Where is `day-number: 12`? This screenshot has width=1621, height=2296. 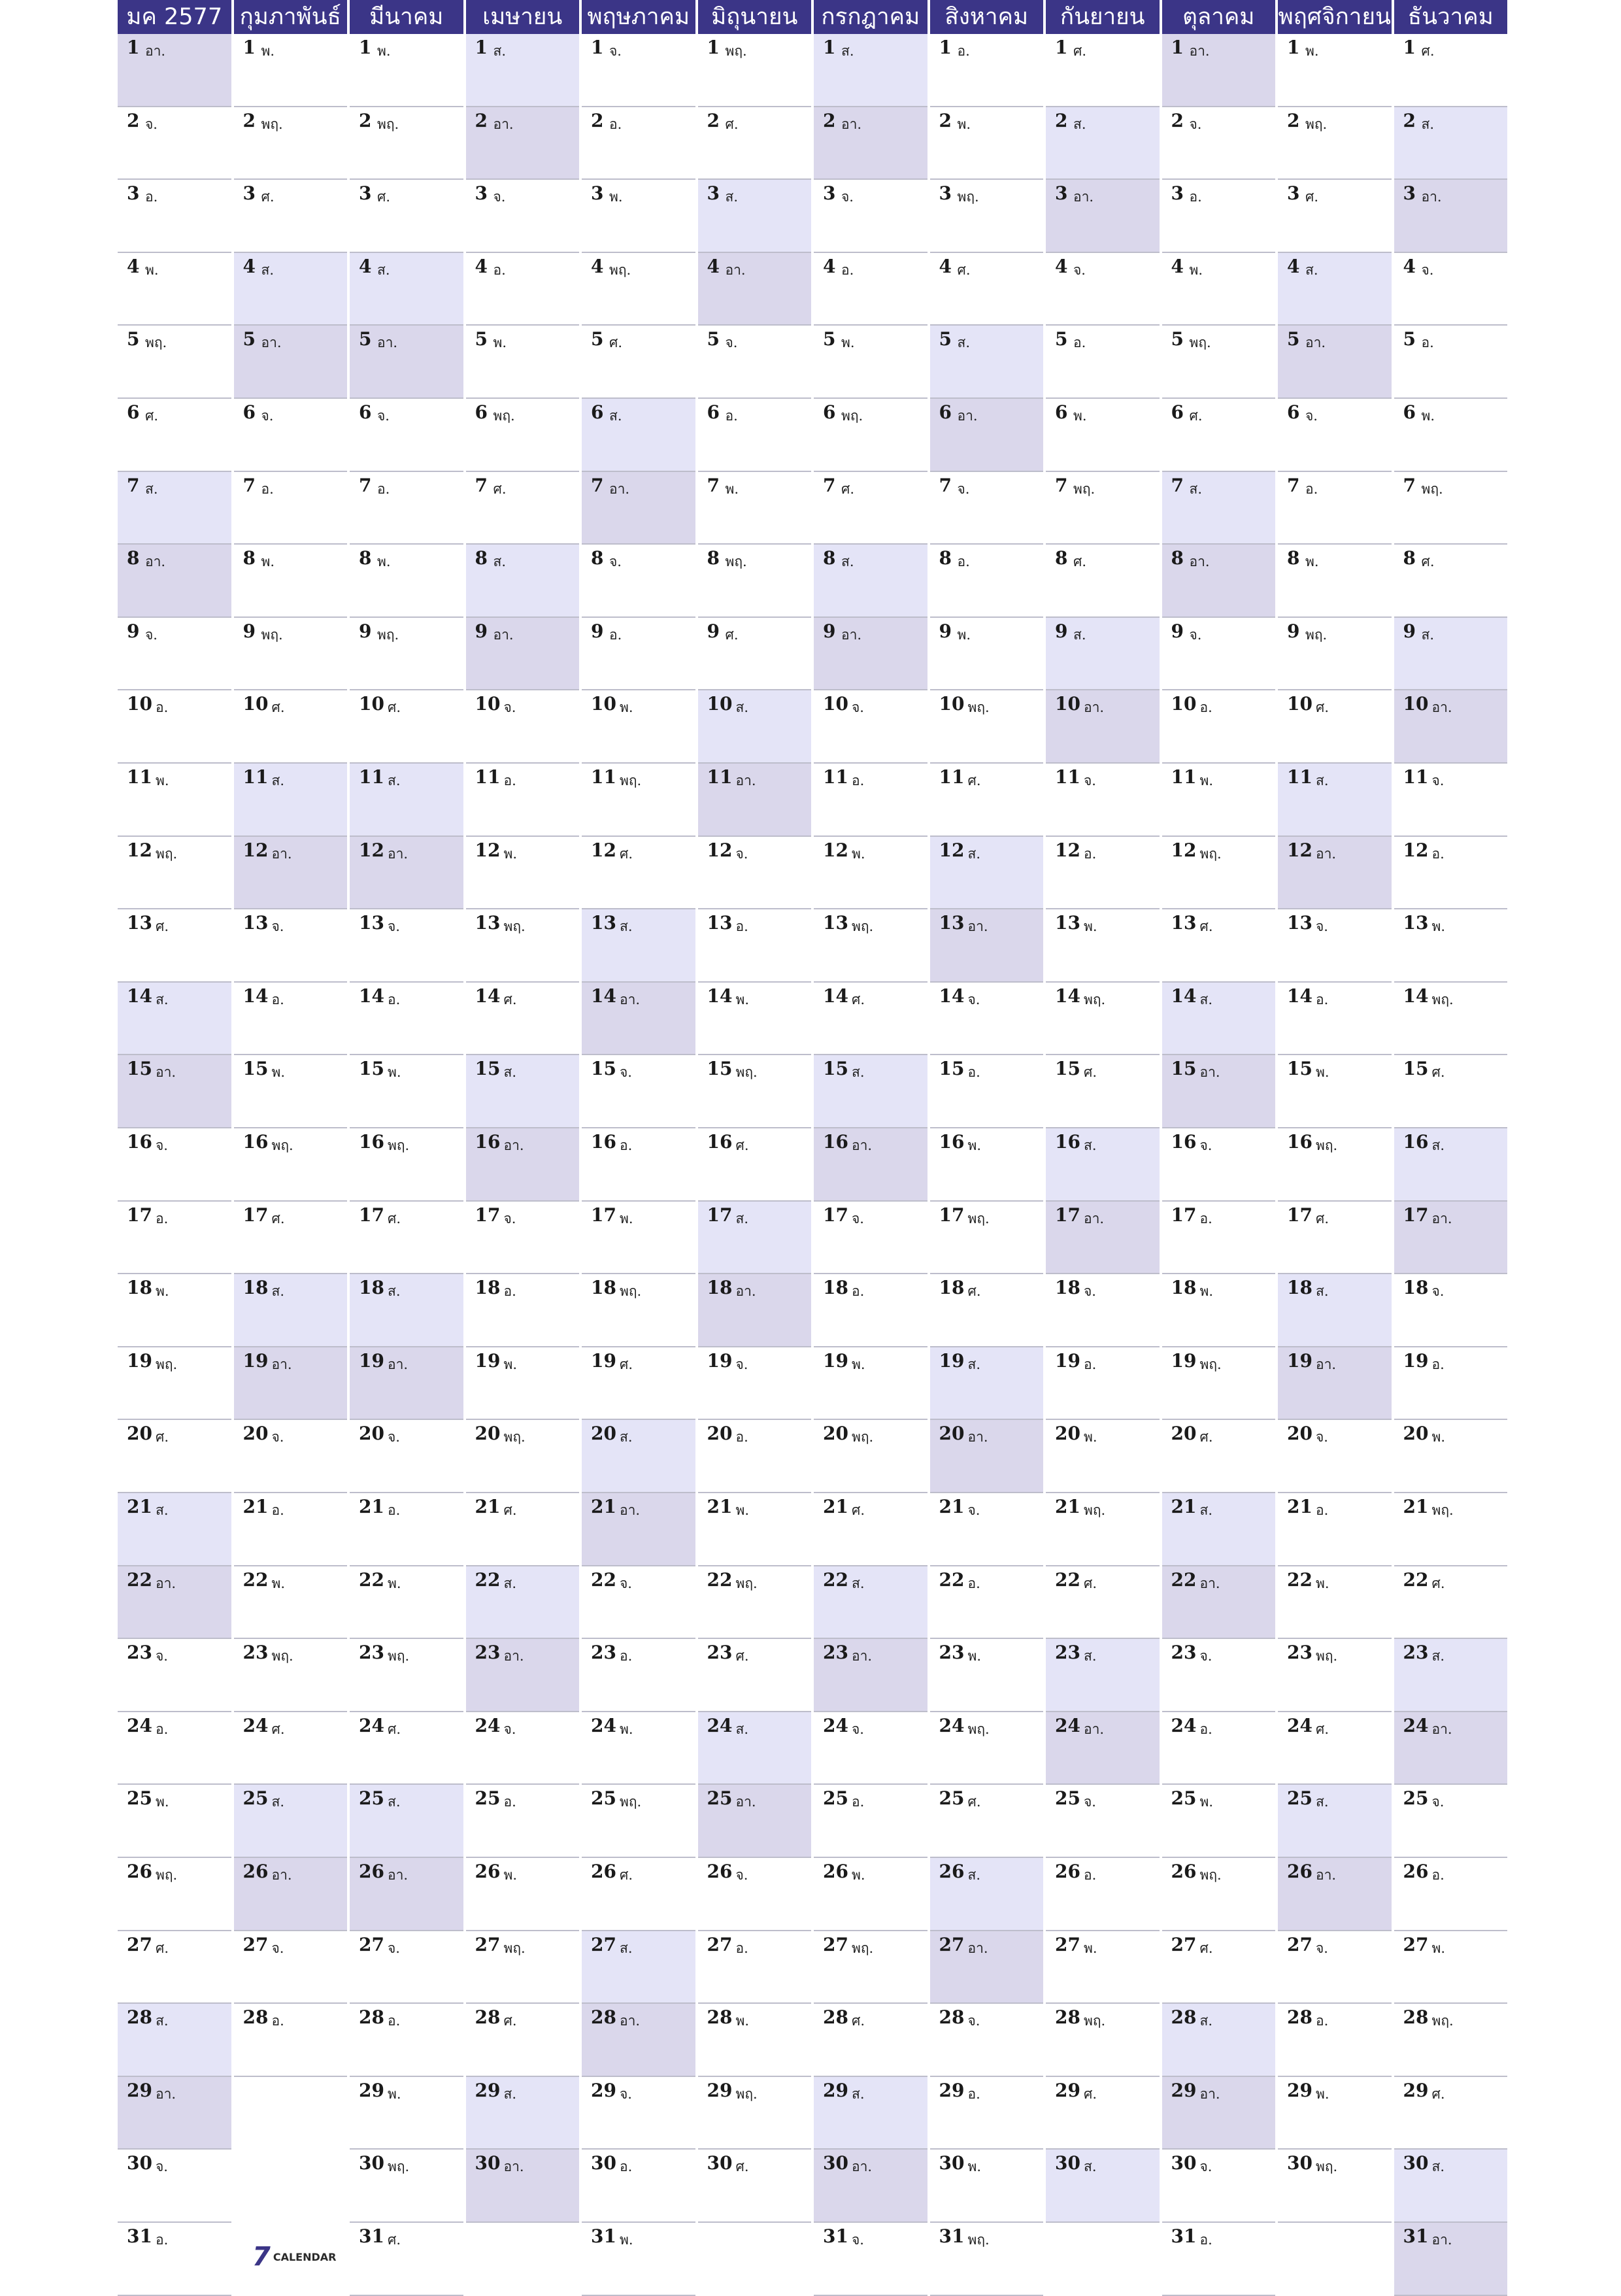
day-number: 12 is located at coordinates (1184, 850).